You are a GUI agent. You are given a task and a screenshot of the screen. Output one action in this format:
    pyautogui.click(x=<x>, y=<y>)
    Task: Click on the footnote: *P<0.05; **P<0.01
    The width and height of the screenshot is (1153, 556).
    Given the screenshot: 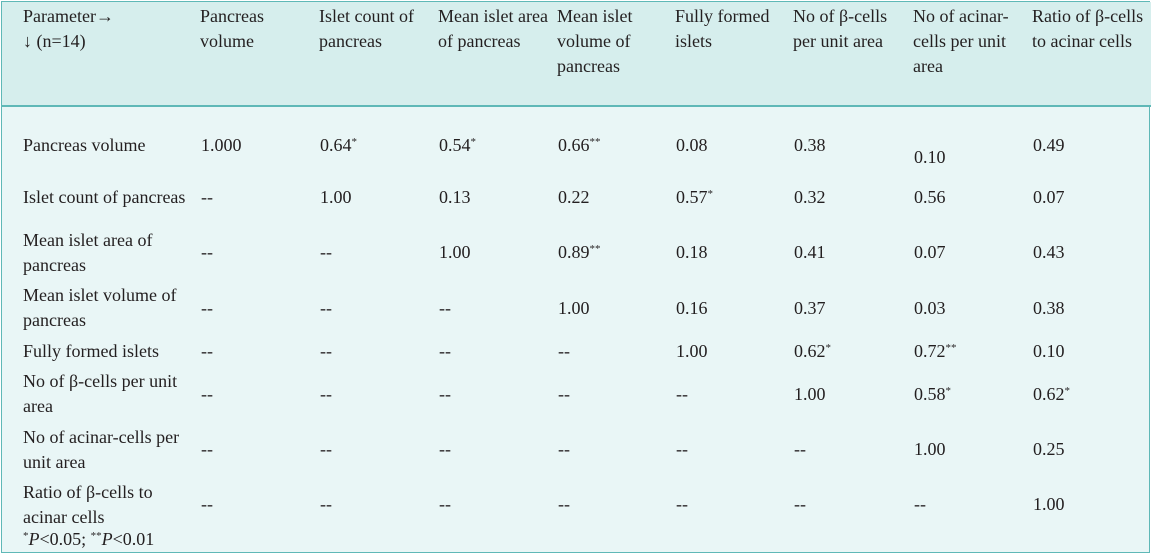 What is the action you would take?
    pyautogui.click(x=88, y=539)
    